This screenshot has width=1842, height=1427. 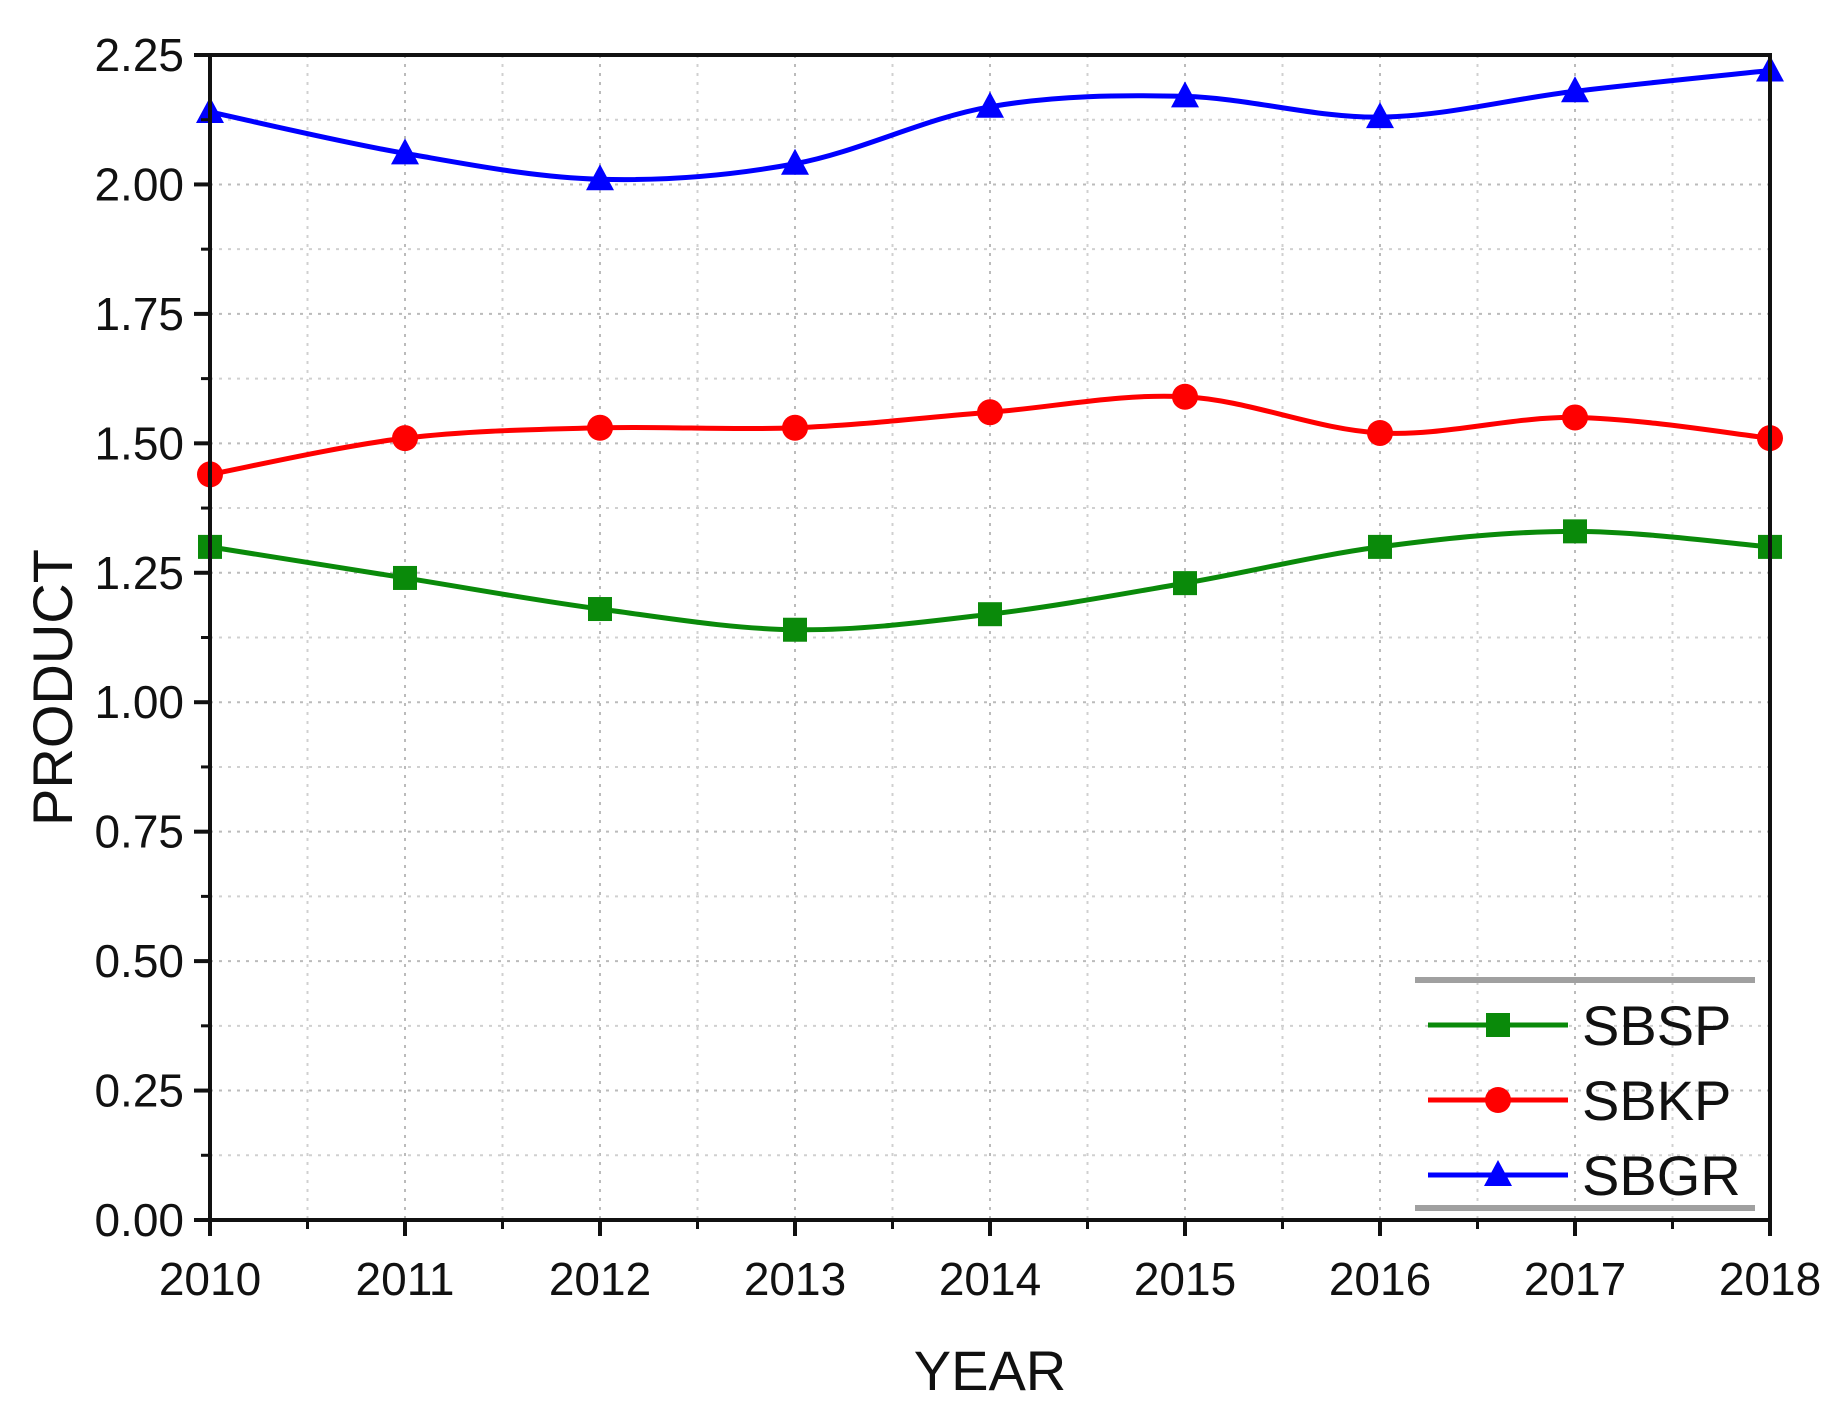 What do you see at coordinates (1656, 1100) in the screenshot?
I see `legend-label: SBKP` at bounding box center [1656, 1100].